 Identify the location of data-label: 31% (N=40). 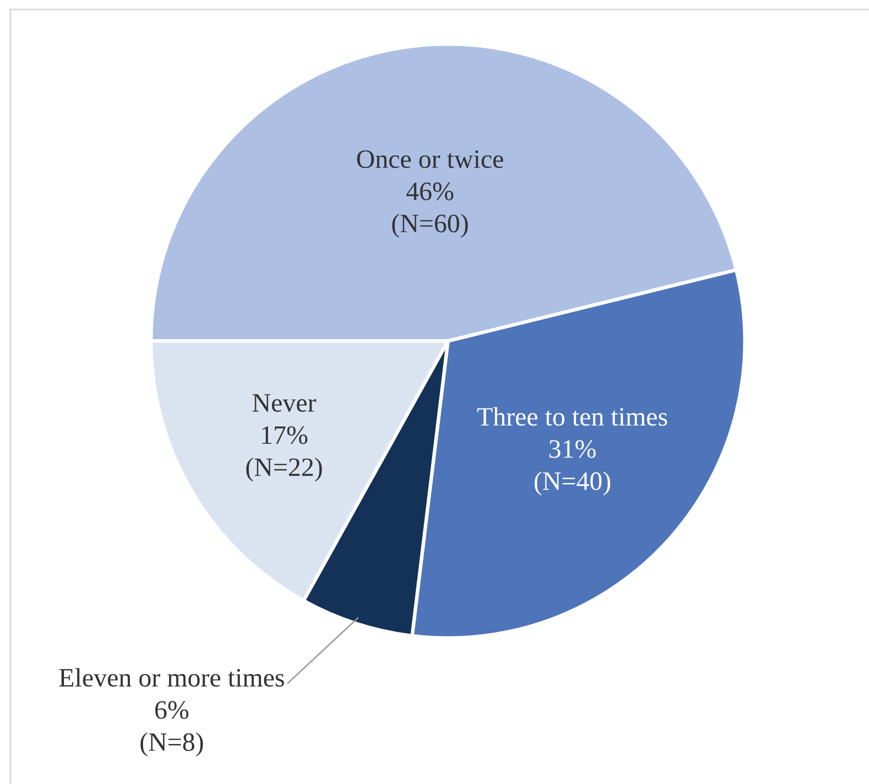
(572, 468).